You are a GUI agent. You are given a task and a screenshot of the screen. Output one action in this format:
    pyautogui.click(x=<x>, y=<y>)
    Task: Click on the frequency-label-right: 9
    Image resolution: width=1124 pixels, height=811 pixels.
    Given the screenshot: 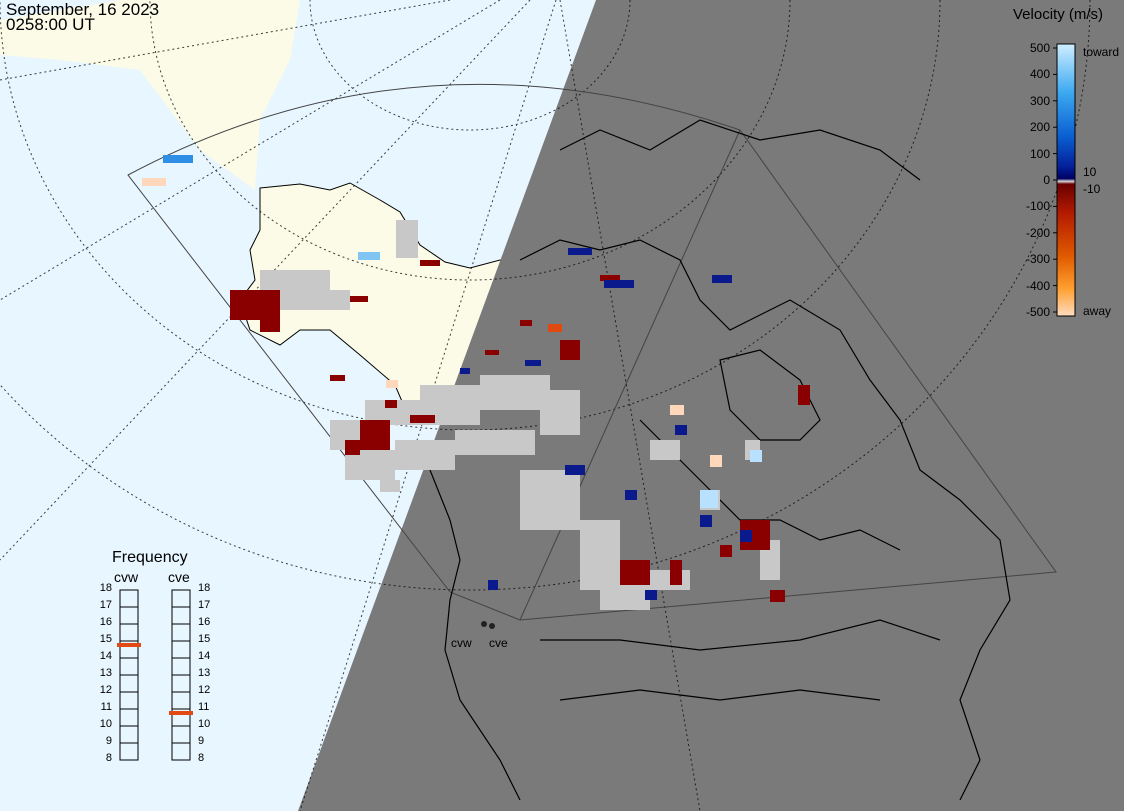 What is the action you would take?
    pyautogui.click(x=201, y=741)
    